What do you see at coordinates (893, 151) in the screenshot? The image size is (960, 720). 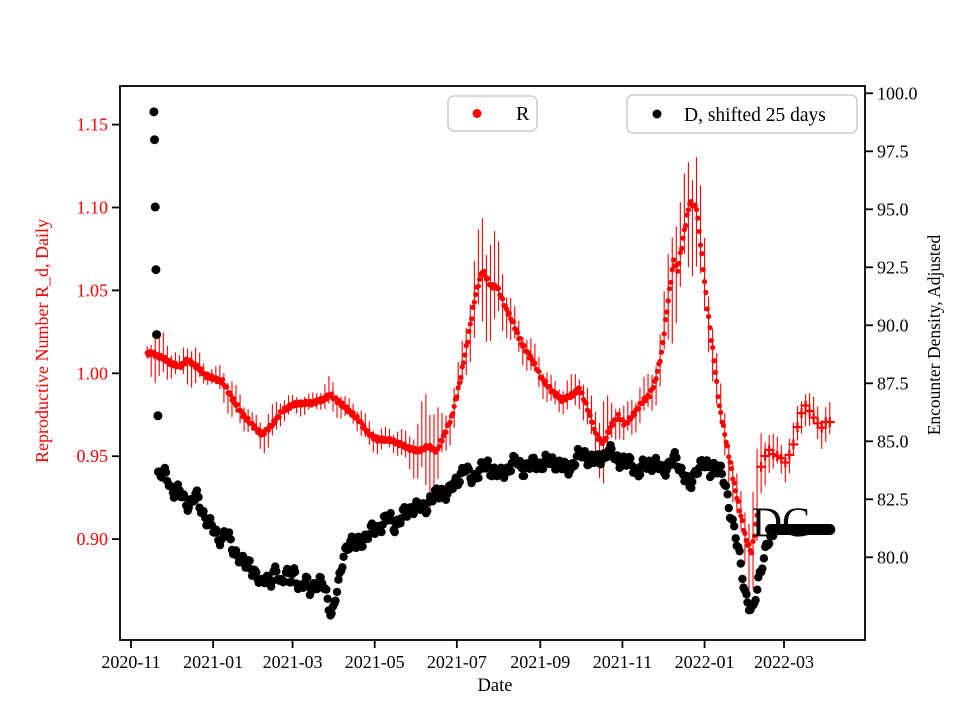 I see `right-tick-label: 97.5` at bounding box center [893, 151].